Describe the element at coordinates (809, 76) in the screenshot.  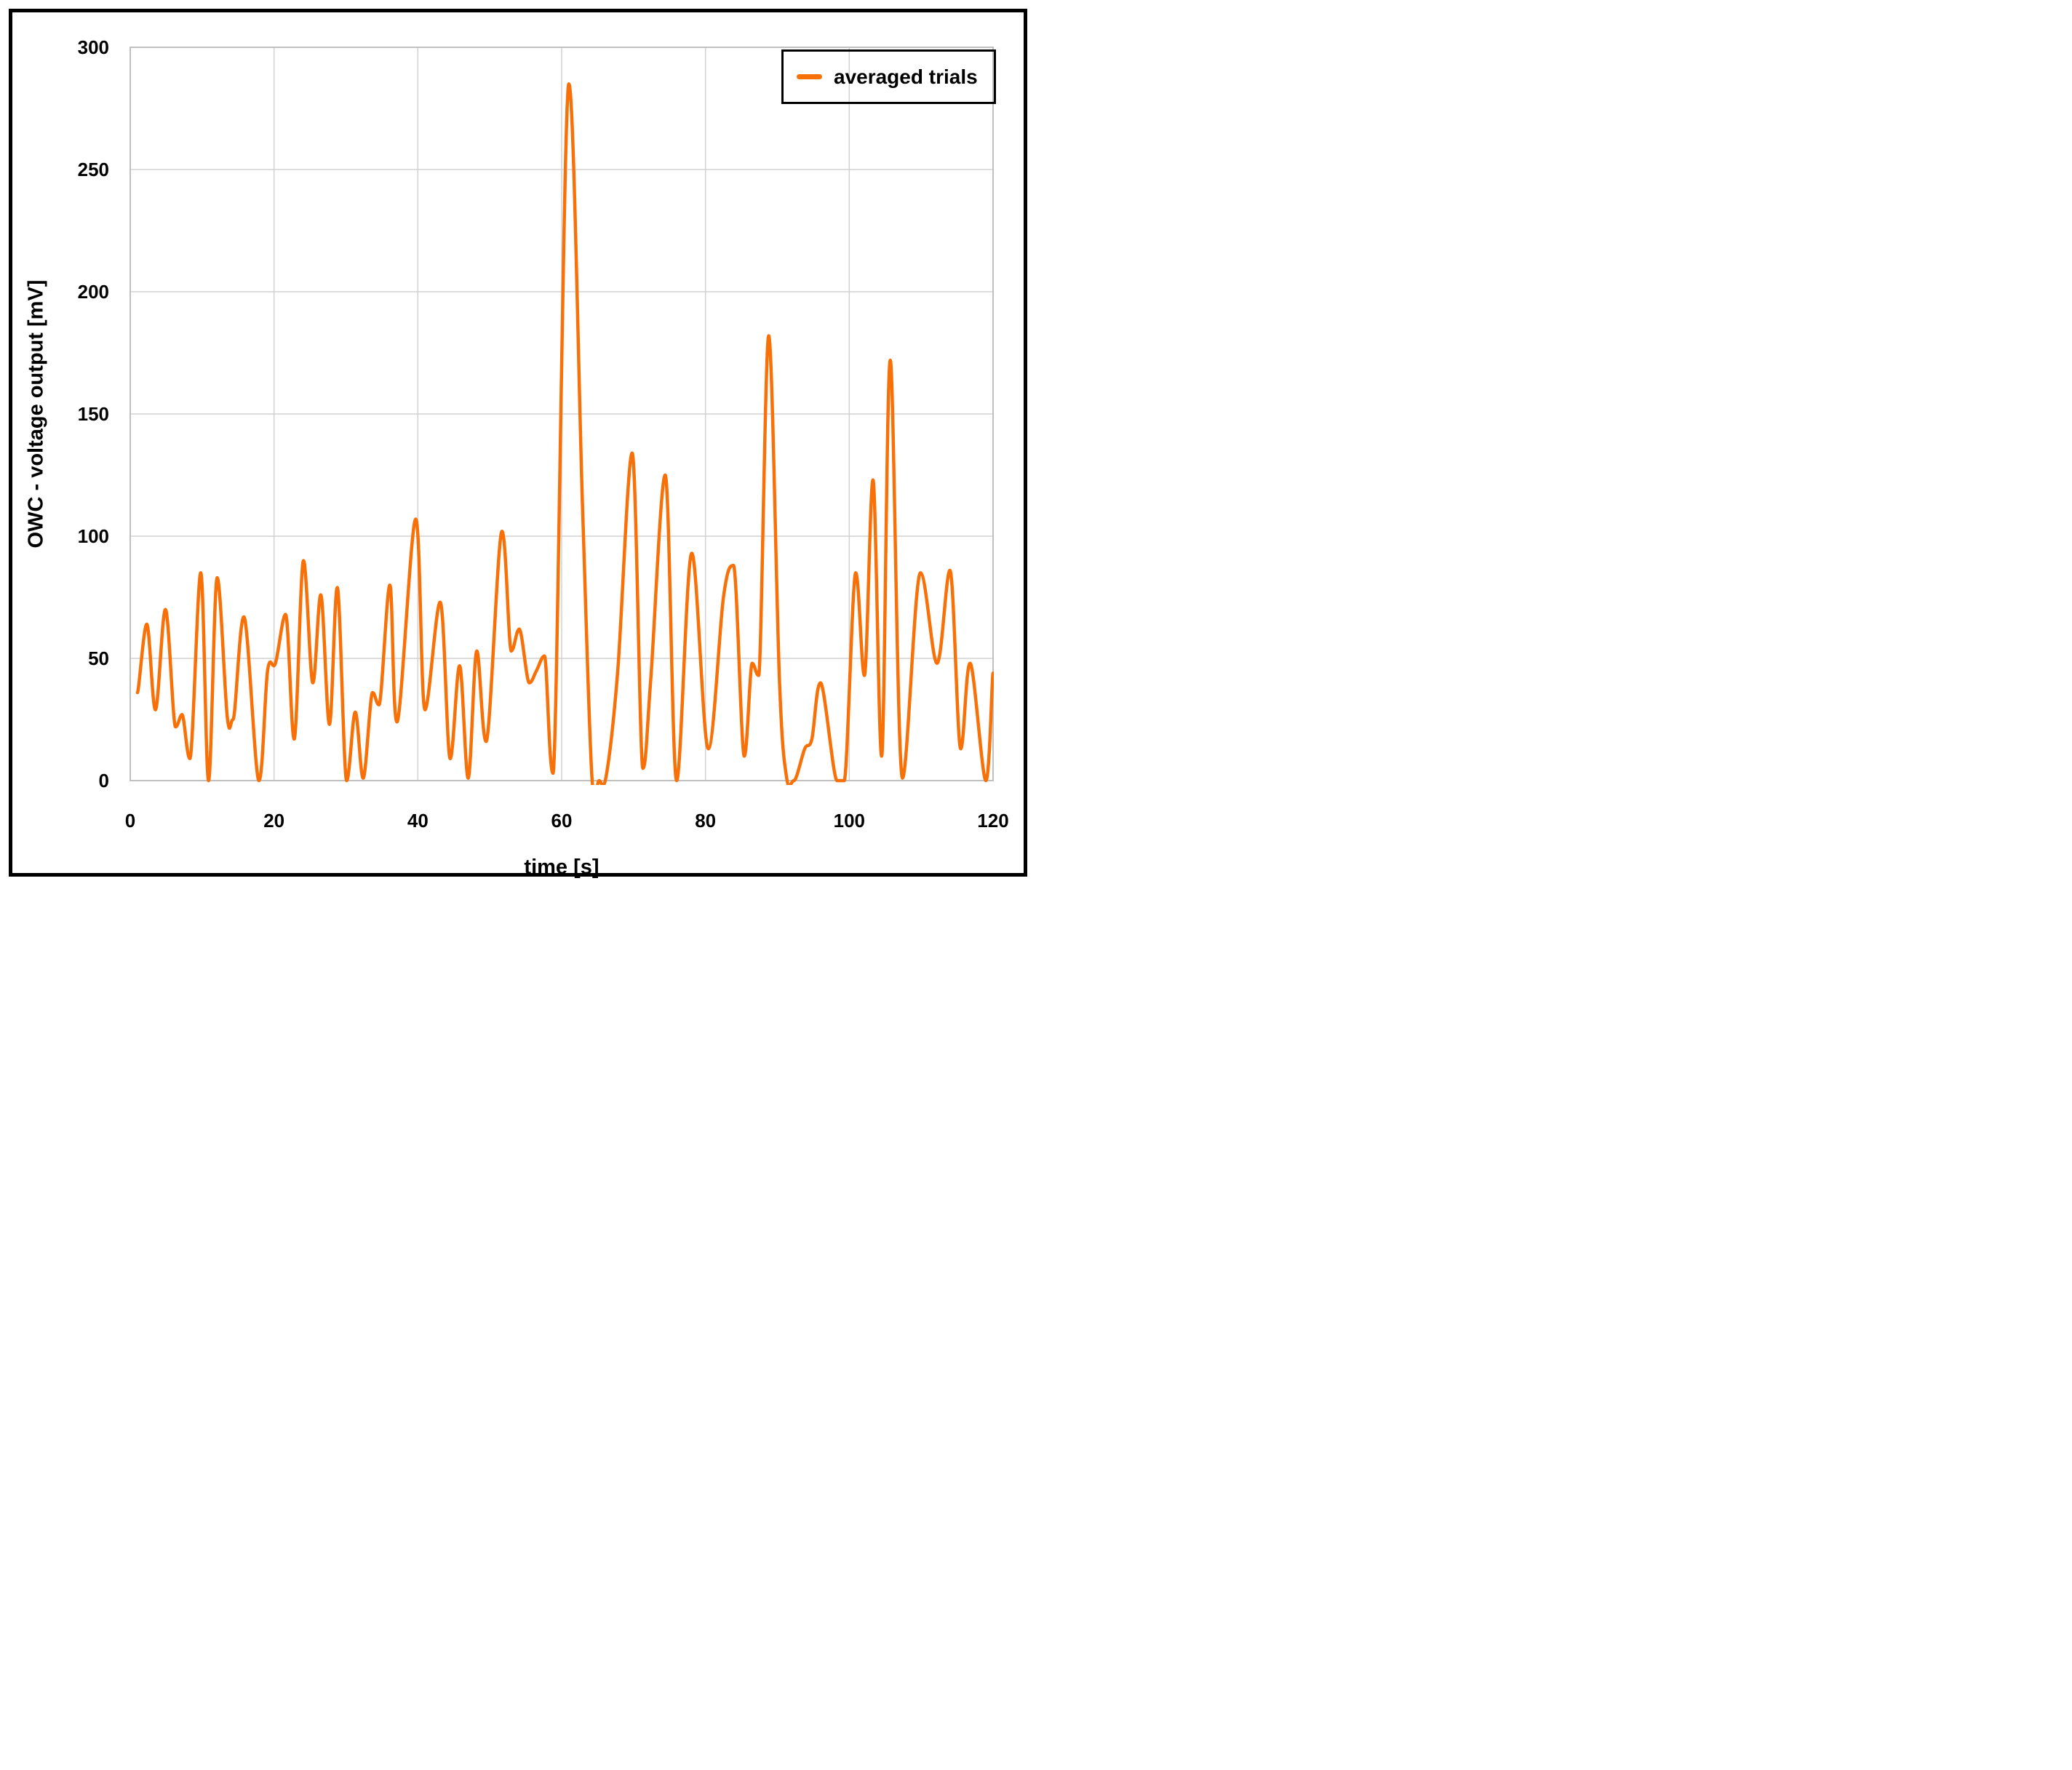
I see `legend-line-icon` at that location.